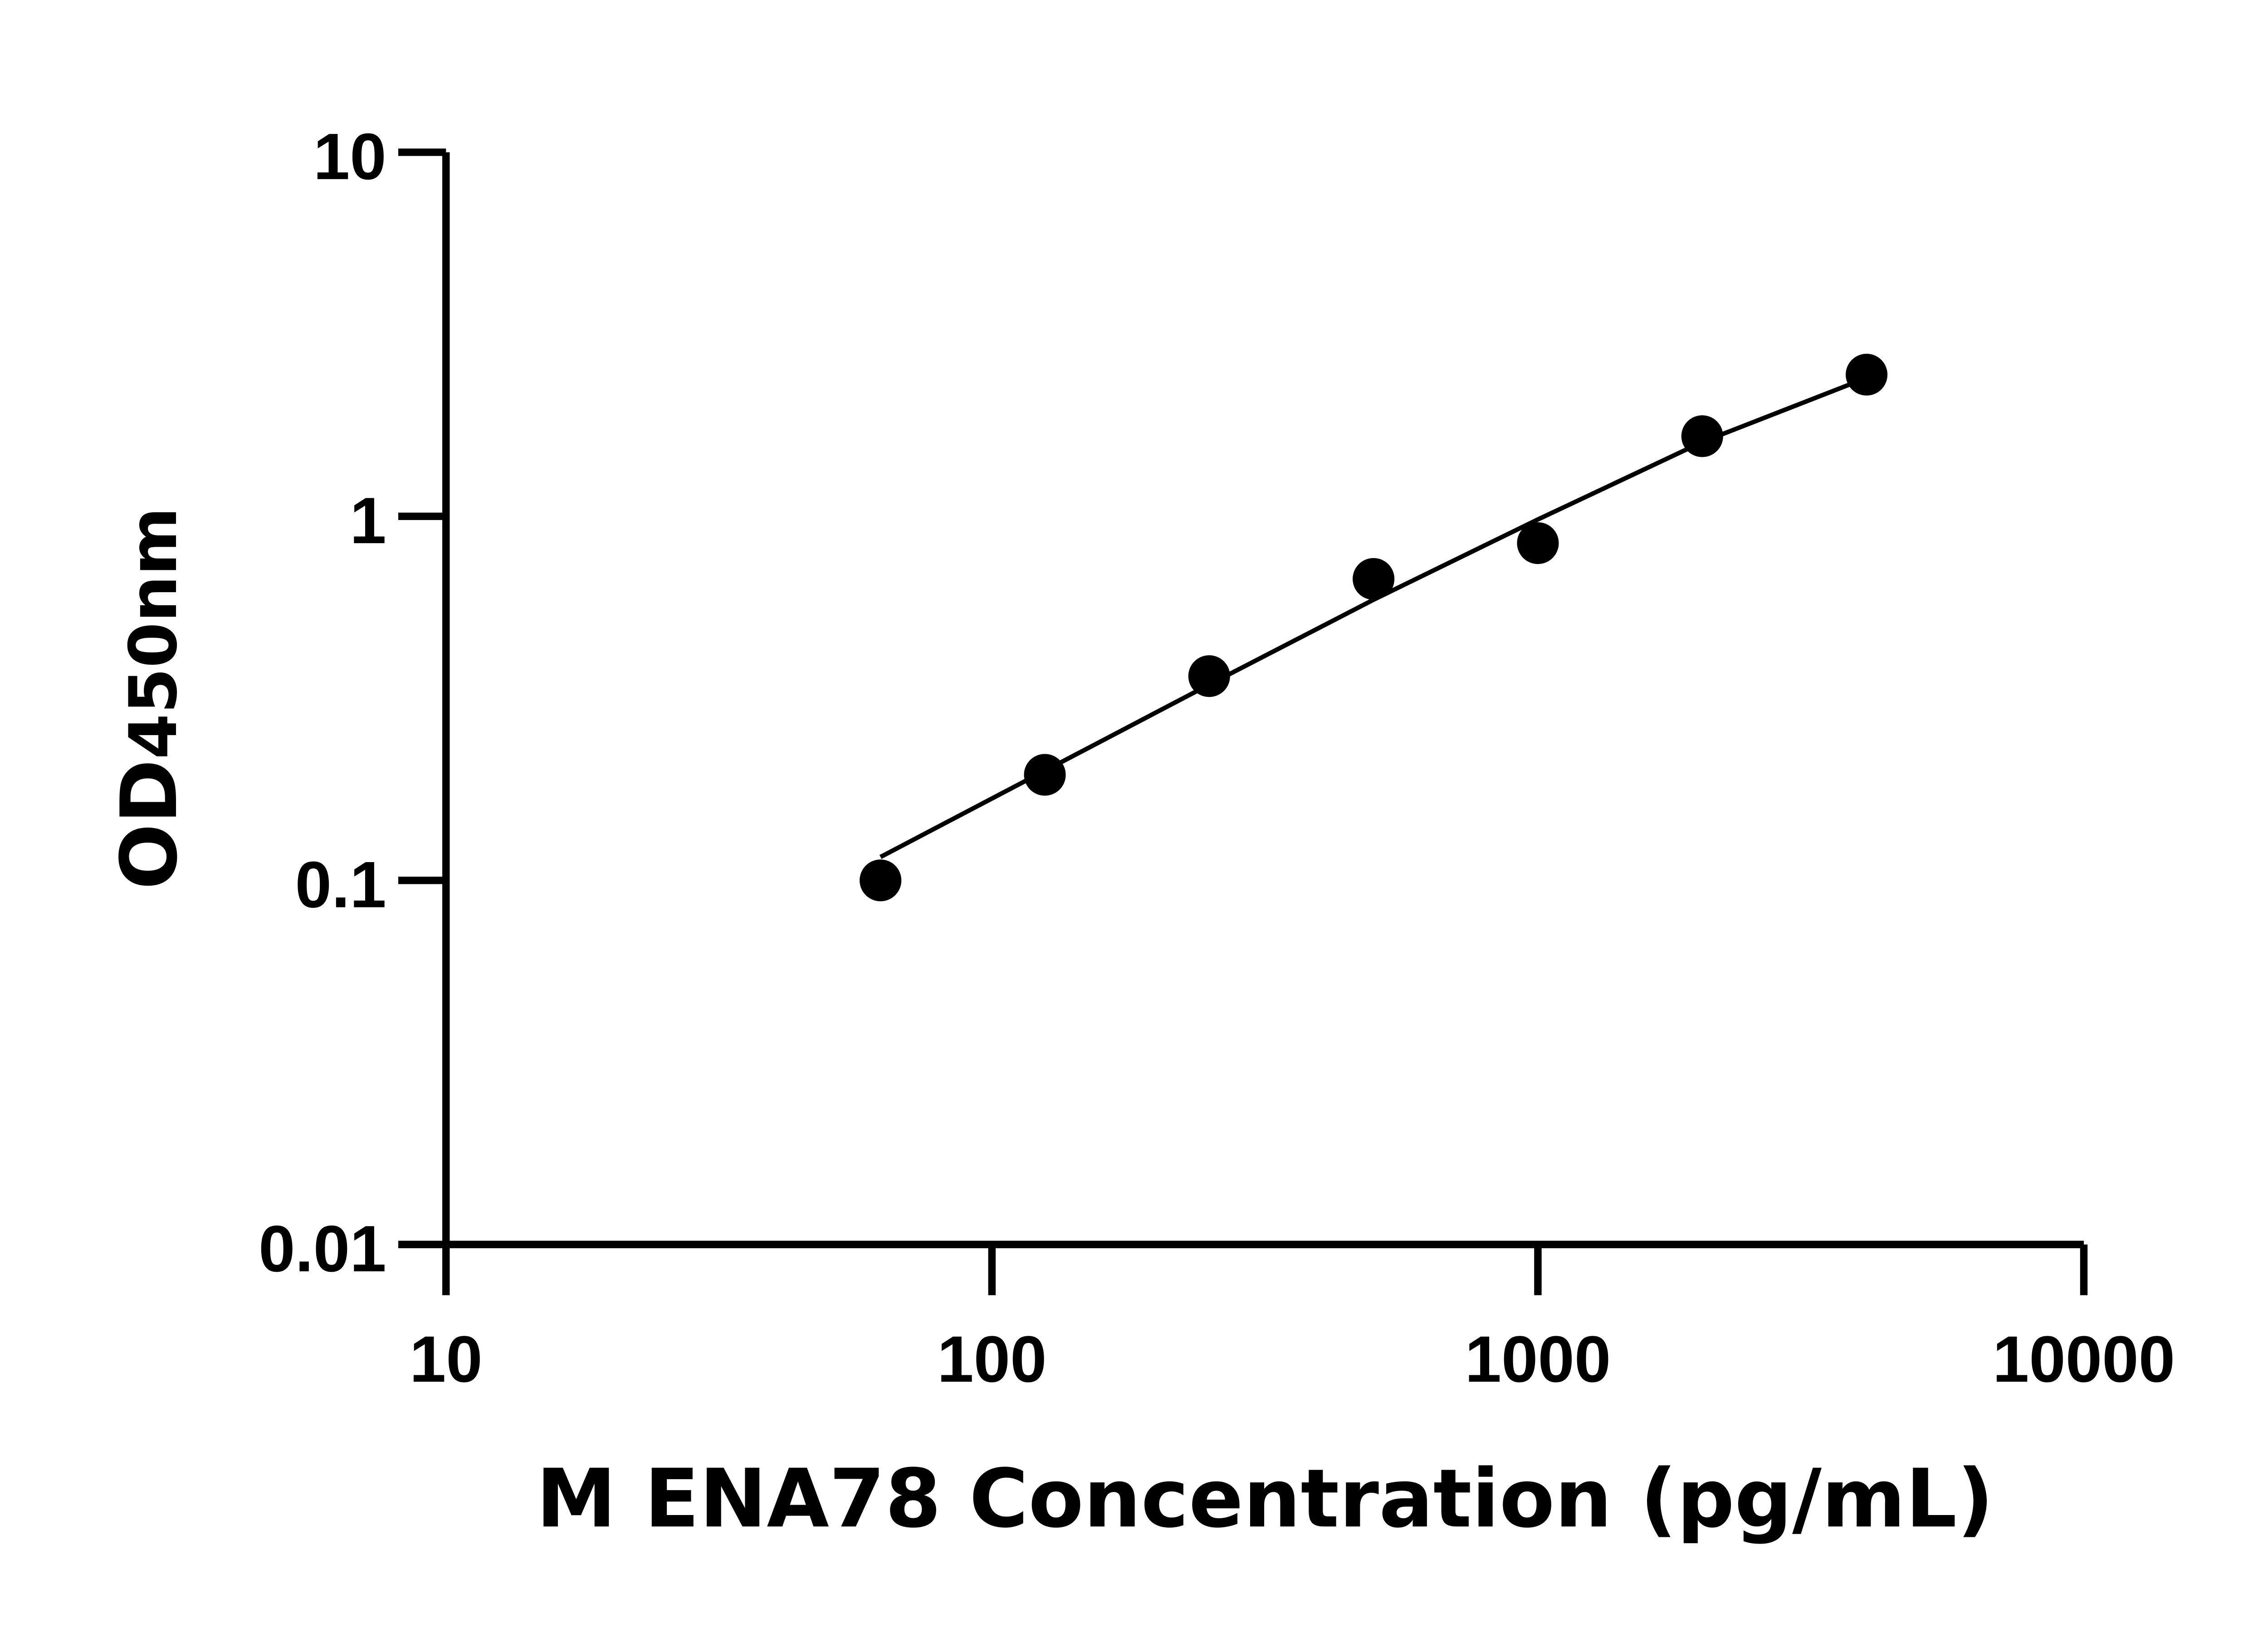 The width and height of the screenshot is (2268, 1628). What do you see at coordinates (323, 1248) in the screenshot?
I see `y-tick-label: 0.01` at bounding box center [323, 1248].